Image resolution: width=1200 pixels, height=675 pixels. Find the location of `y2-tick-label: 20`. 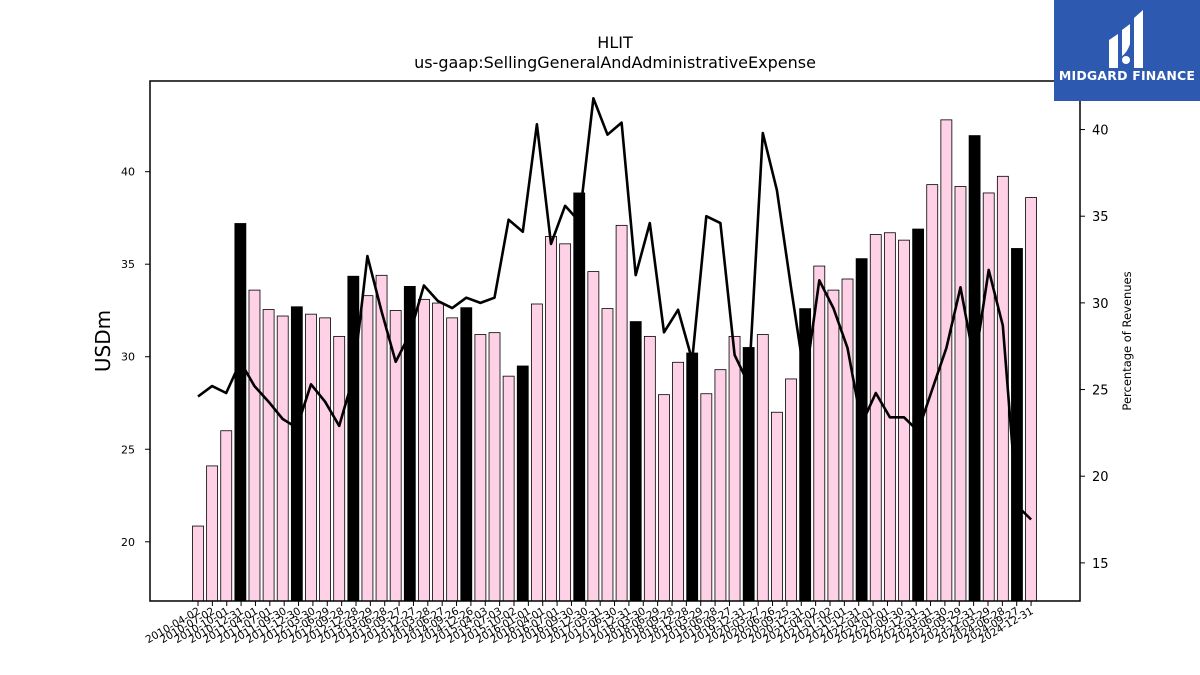

y2-tick-label: 20 is located at coordinates (1100, 477).